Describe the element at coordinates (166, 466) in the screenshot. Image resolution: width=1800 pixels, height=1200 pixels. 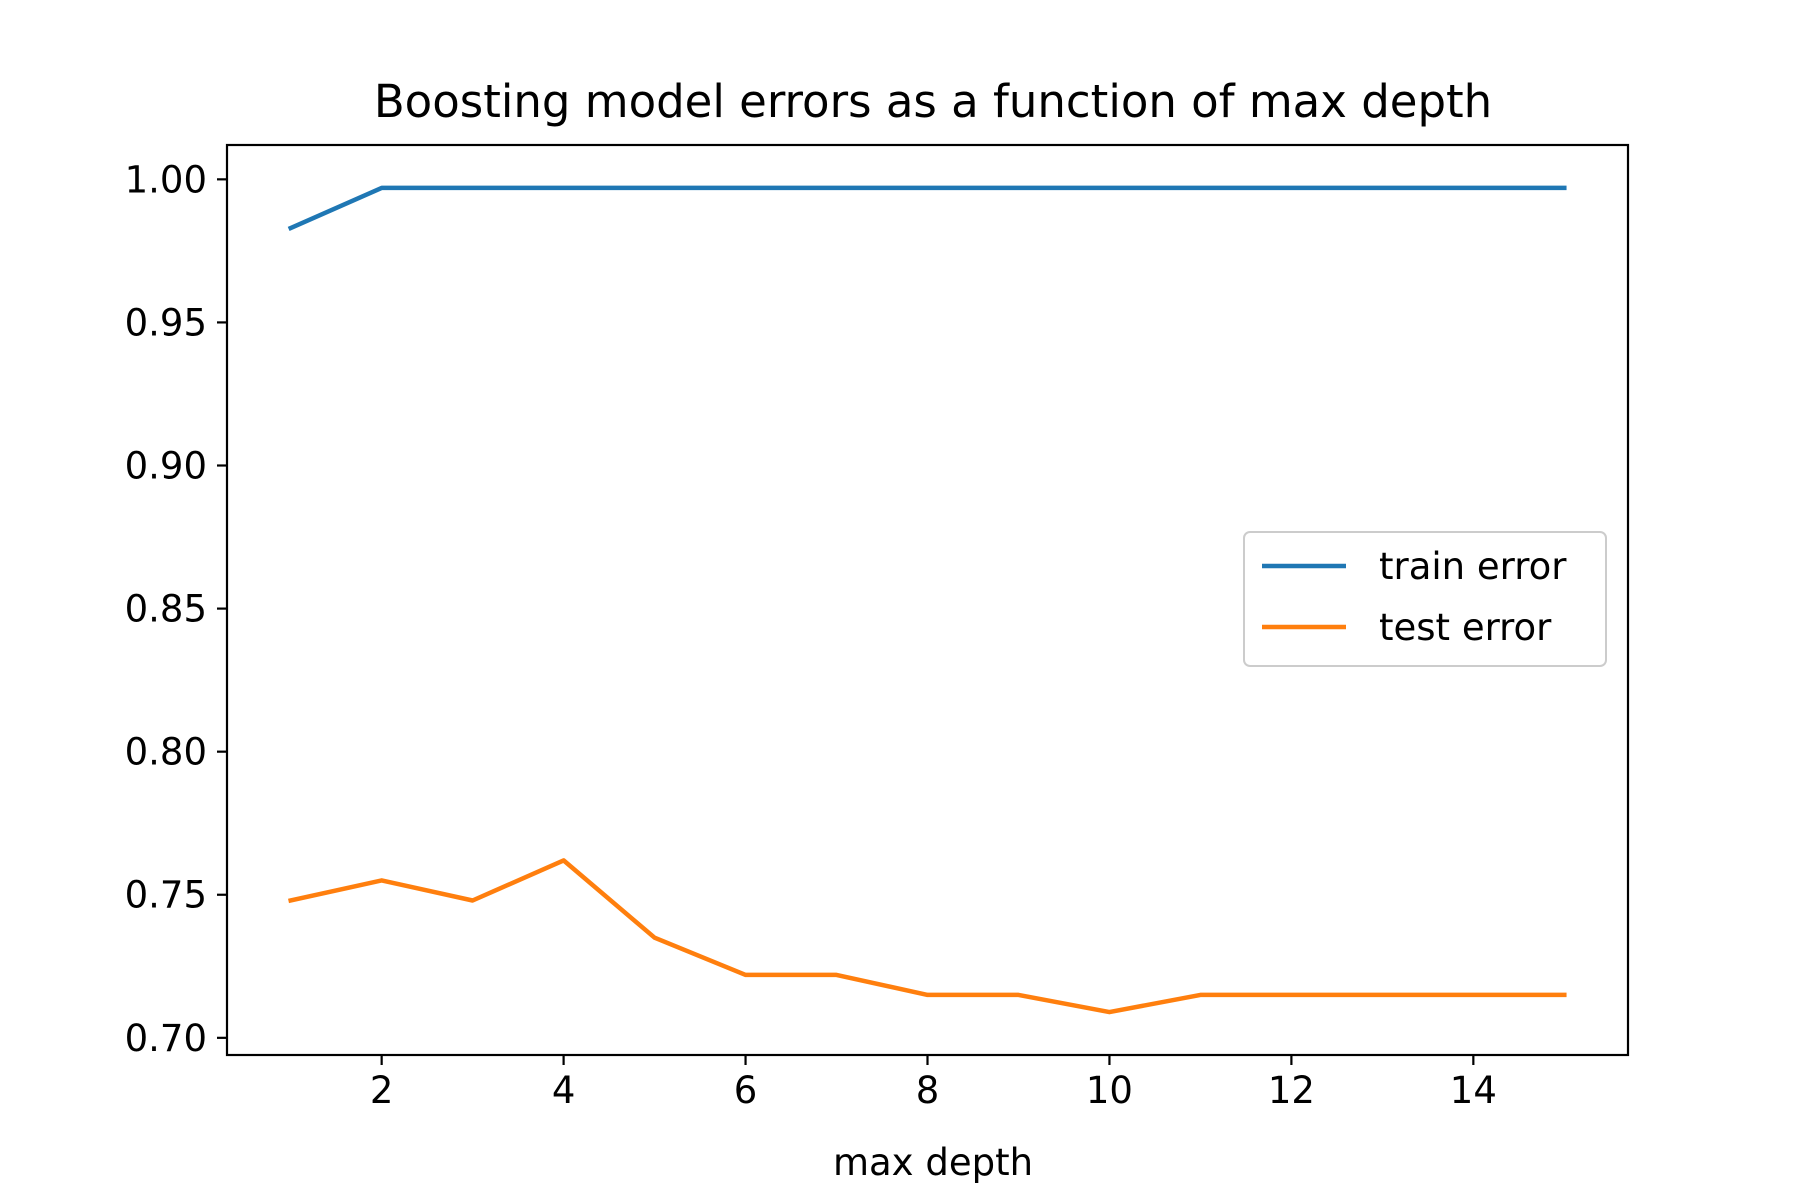
I see `y-tick-label: 0.90` at that location.